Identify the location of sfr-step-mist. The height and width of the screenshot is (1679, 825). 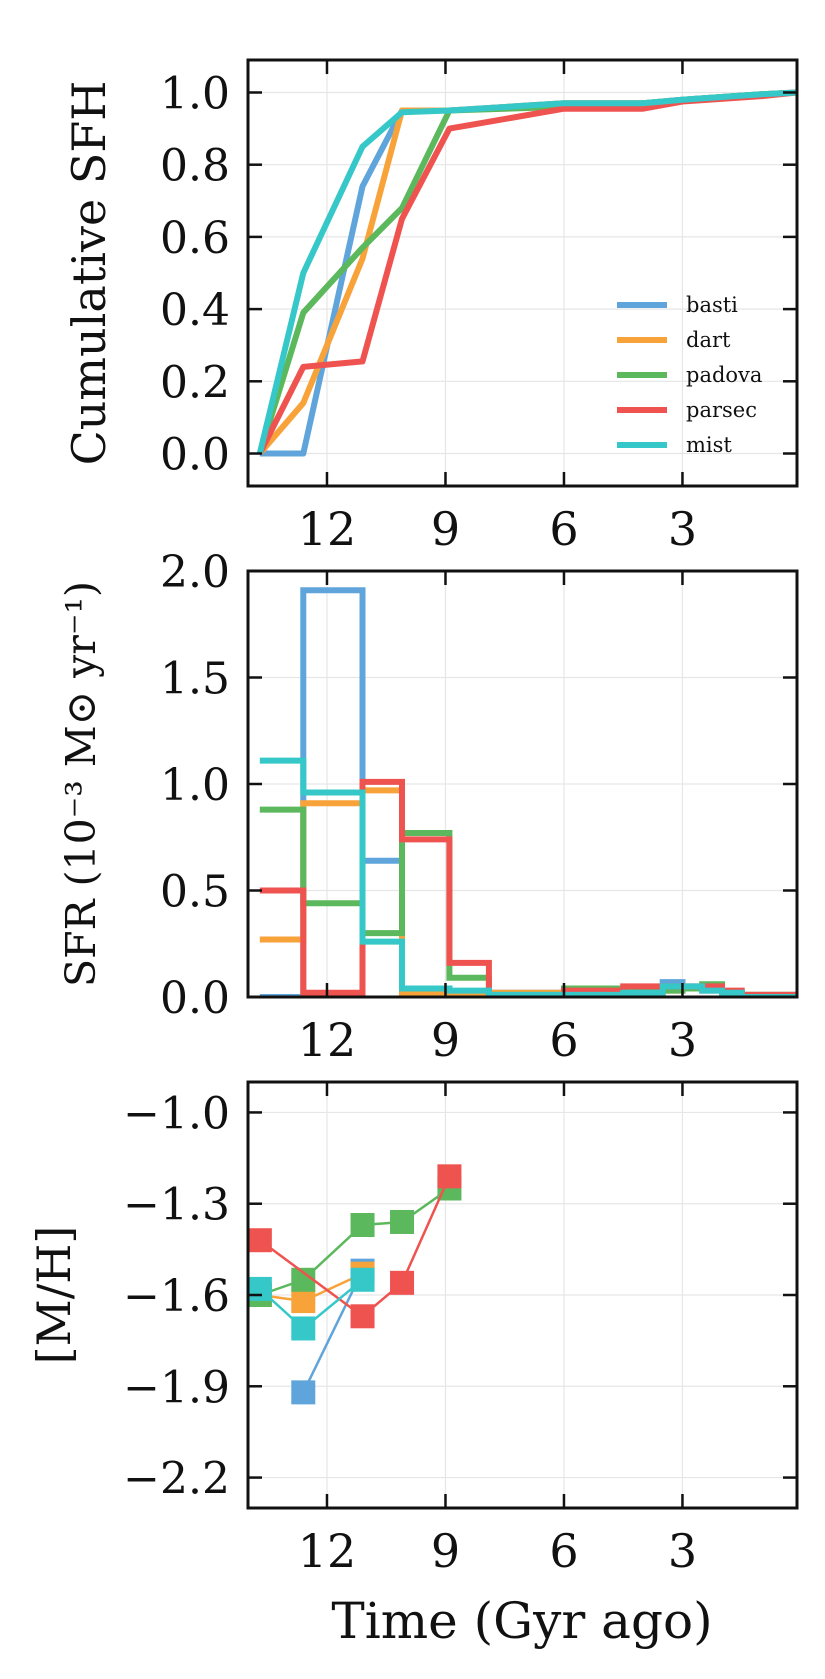
(528, 877).